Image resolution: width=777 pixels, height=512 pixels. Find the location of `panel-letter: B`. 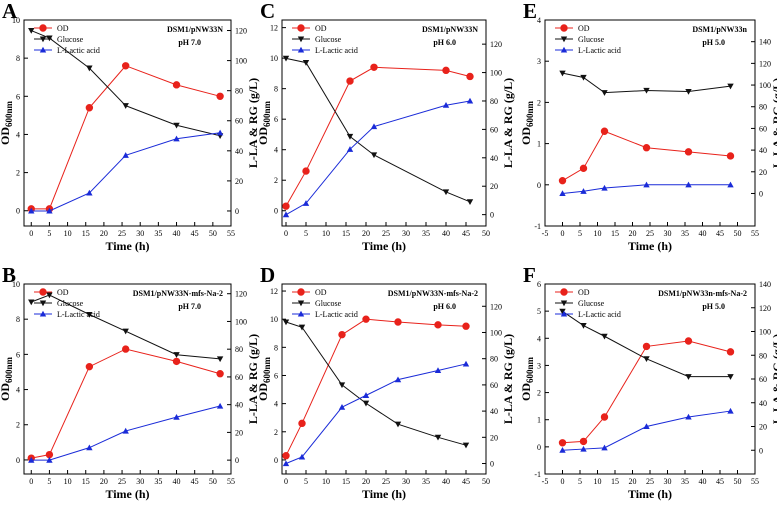

panel-letter: B is located at coordinates (9, 275).